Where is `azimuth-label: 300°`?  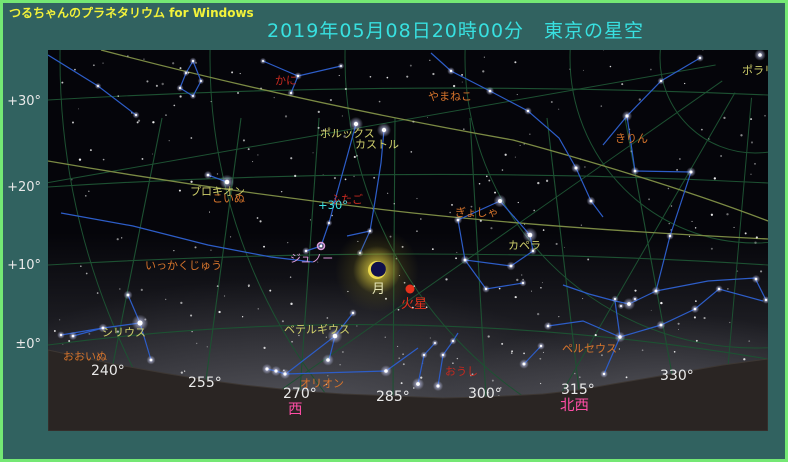
azimuth-label: 300° is located at coordinates (485, 394).